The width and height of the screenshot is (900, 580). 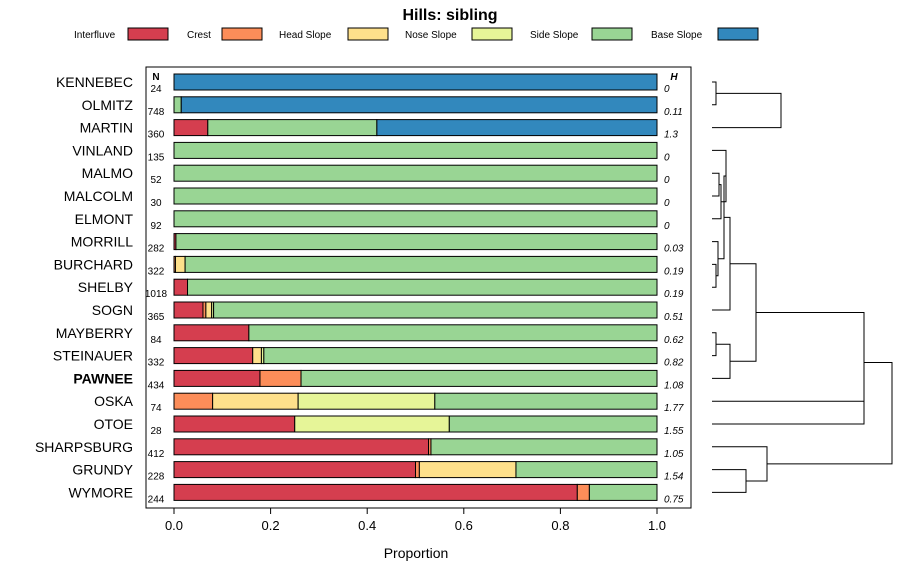 I want to click on row-n-label: 24, so click(x=156, y=89).